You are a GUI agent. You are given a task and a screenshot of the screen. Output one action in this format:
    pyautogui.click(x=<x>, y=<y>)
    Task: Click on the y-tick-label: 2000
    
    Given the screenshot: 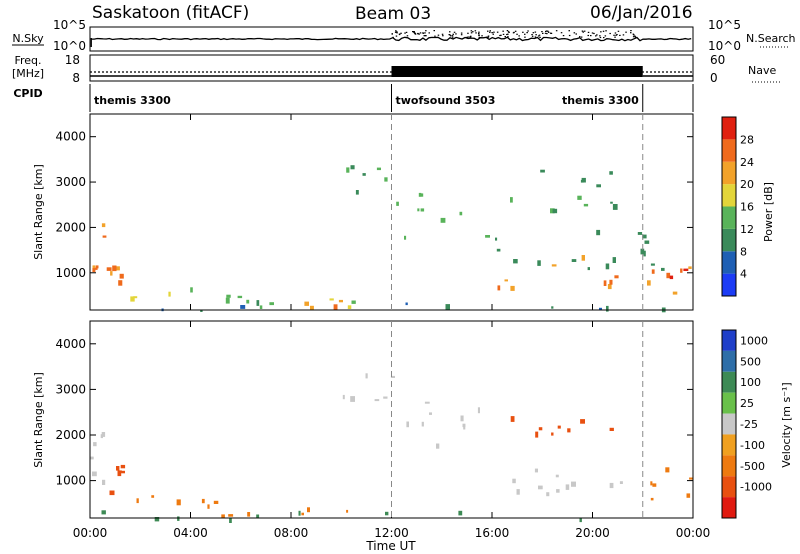 What is the action you would take?
    pyautogui.click(x=70, y=435)
    